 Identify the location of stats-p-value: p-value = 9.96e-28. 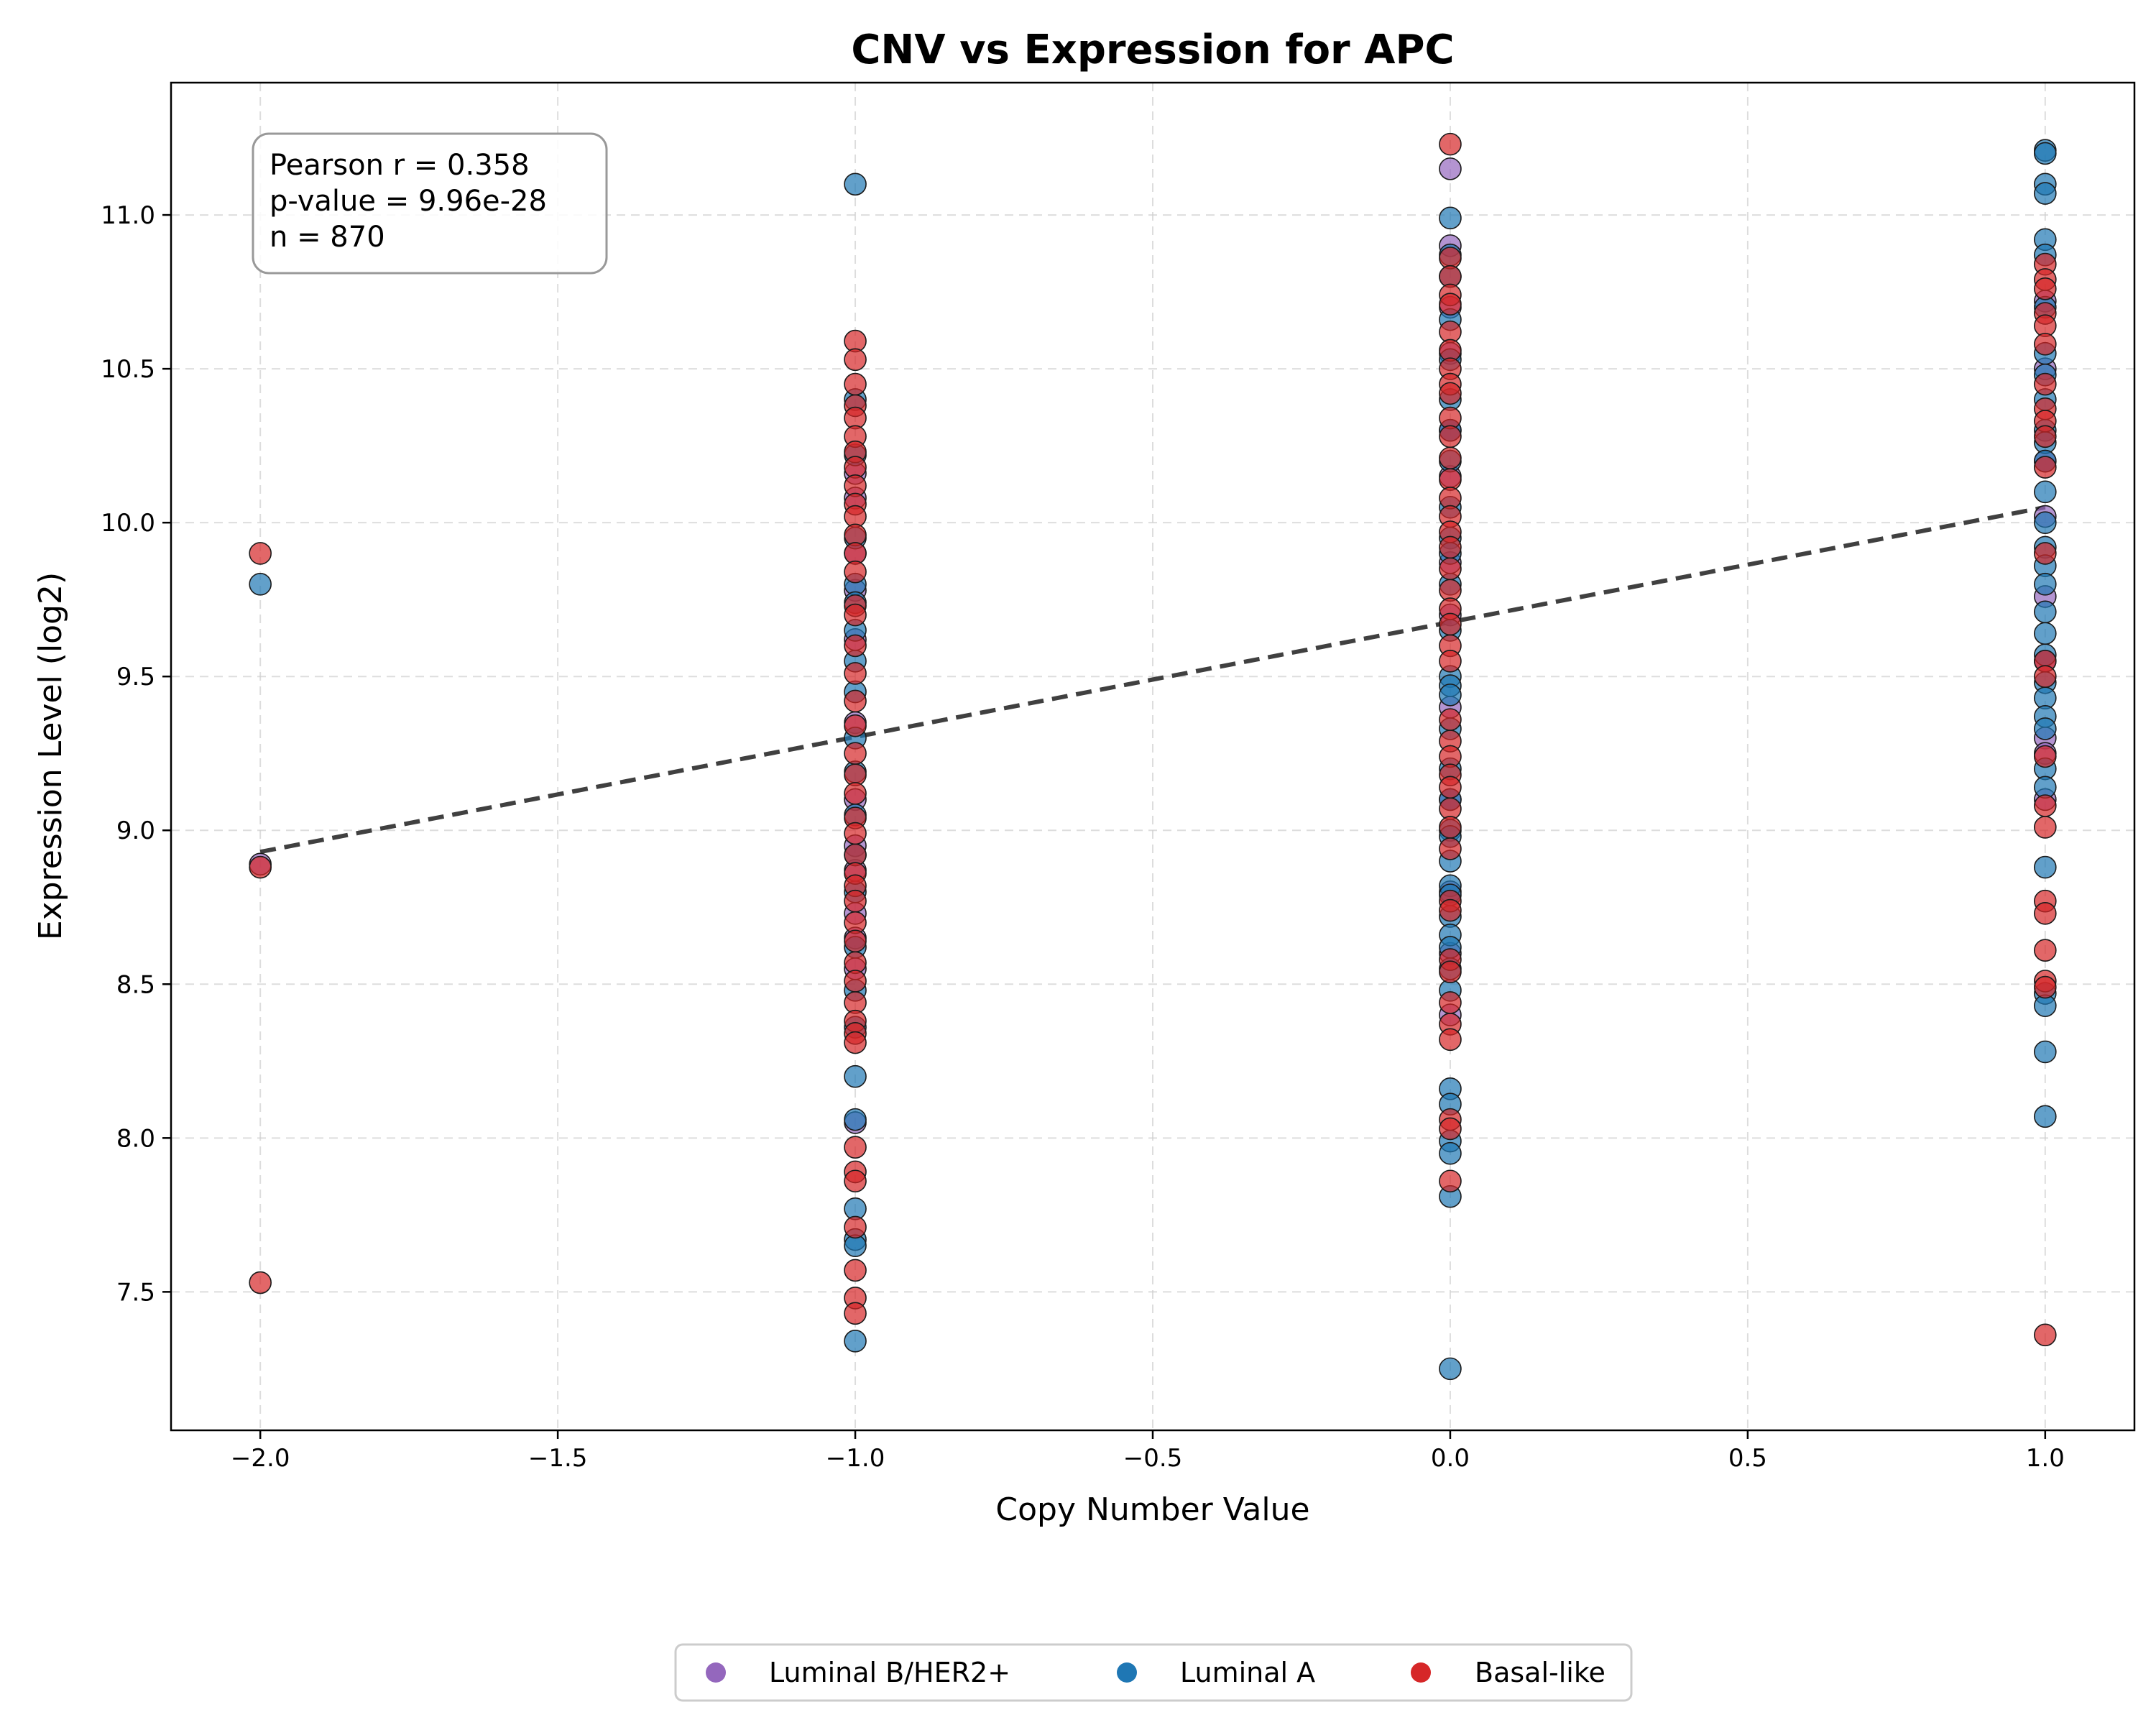
(409, 201).